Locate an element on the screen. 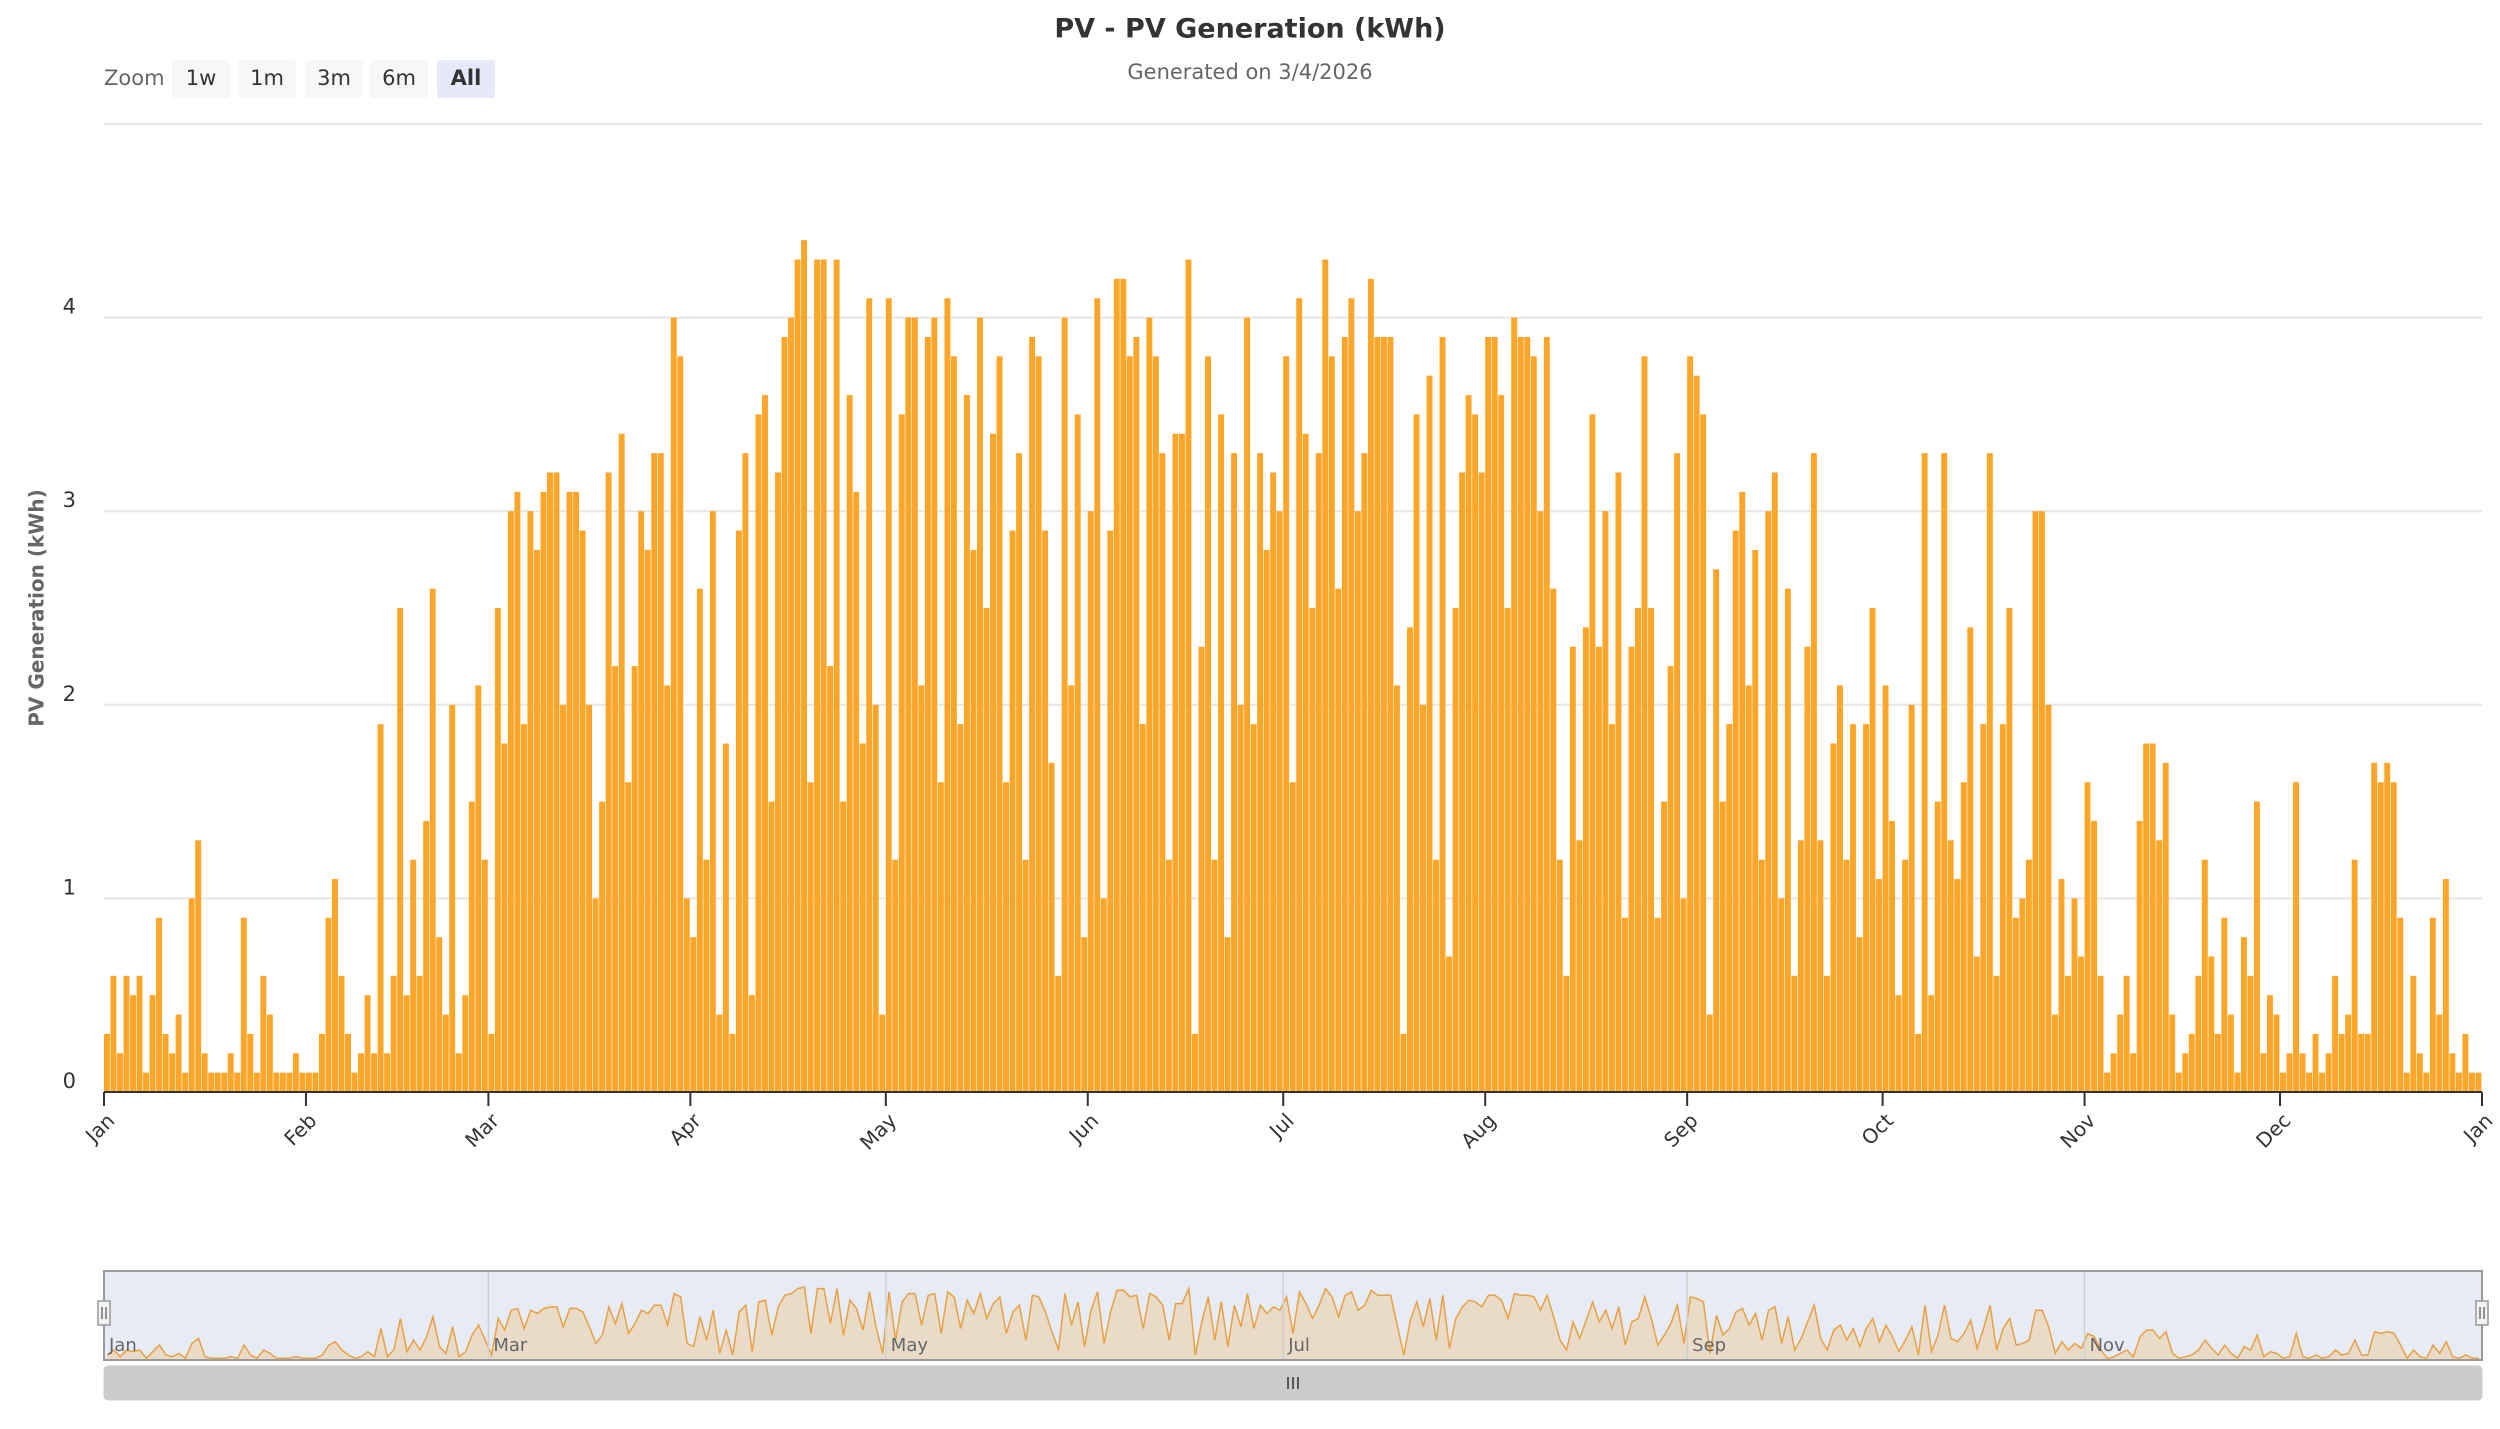 Image resolution: width=2500 pixels, height=1429 pixels. zoom-button-label: All is located at coordinates (466, 78).